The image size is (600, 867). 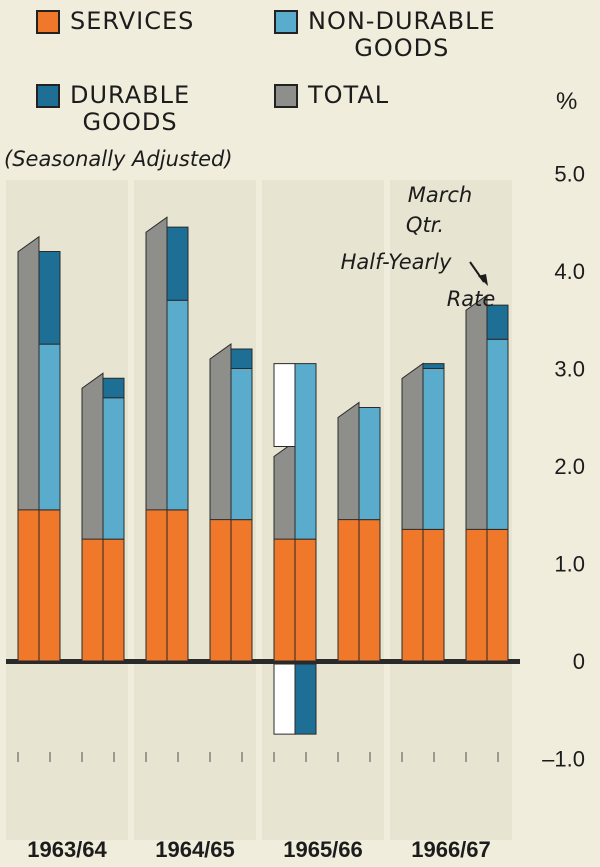 I want to click on annotation-march: March, so click(x=440, y=195).